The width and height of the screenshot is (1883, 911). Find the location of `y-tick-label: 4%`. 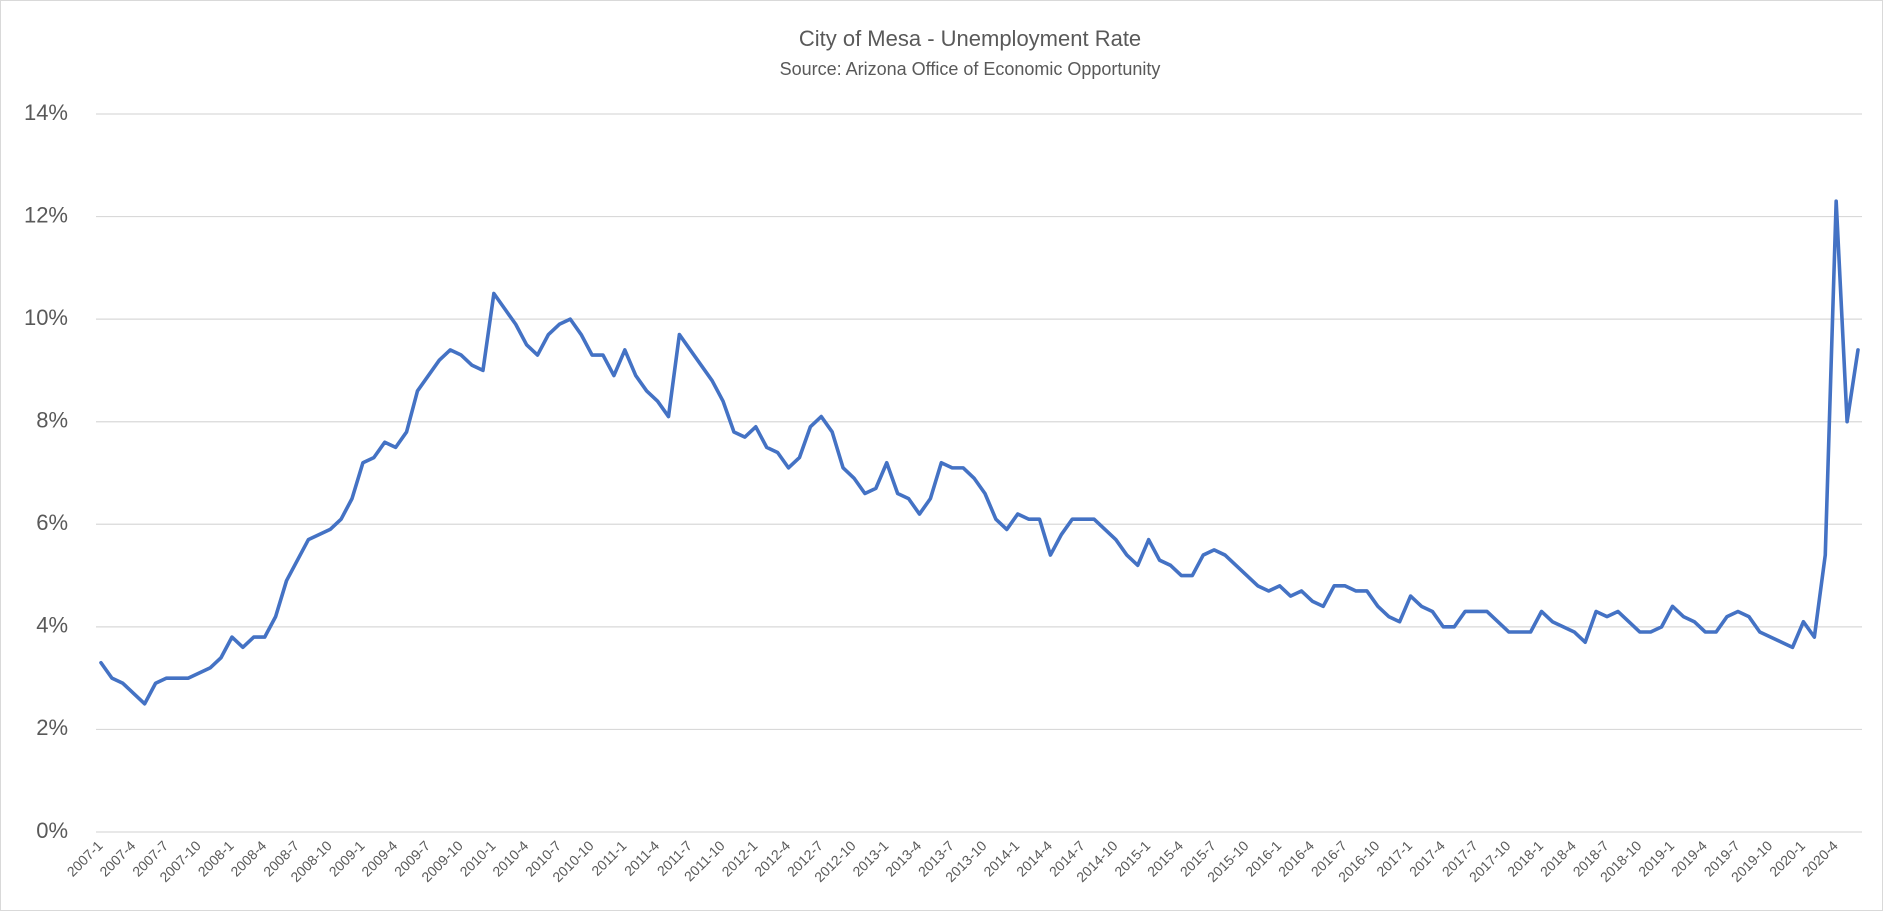

y-tick-label: 4% is located at coordinates (52, 625).